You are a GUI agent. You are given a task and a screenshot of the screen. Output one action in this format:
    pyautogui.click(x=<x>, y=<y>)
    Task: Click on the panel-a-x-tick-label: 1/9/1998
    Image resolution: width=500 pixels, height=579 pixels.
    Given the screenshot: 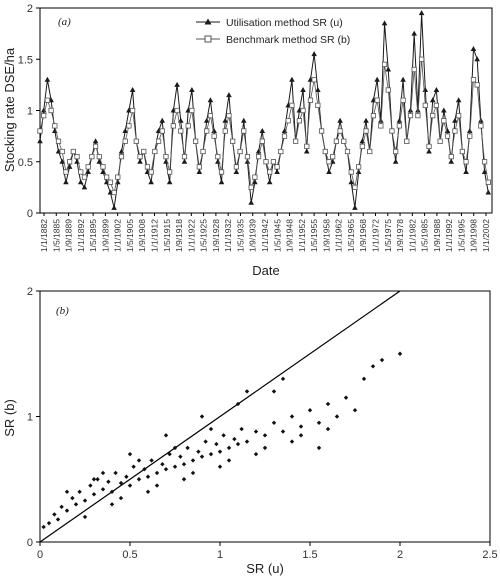 What is the action you would take?
    pyautogui.click(x=474, y=235)
    